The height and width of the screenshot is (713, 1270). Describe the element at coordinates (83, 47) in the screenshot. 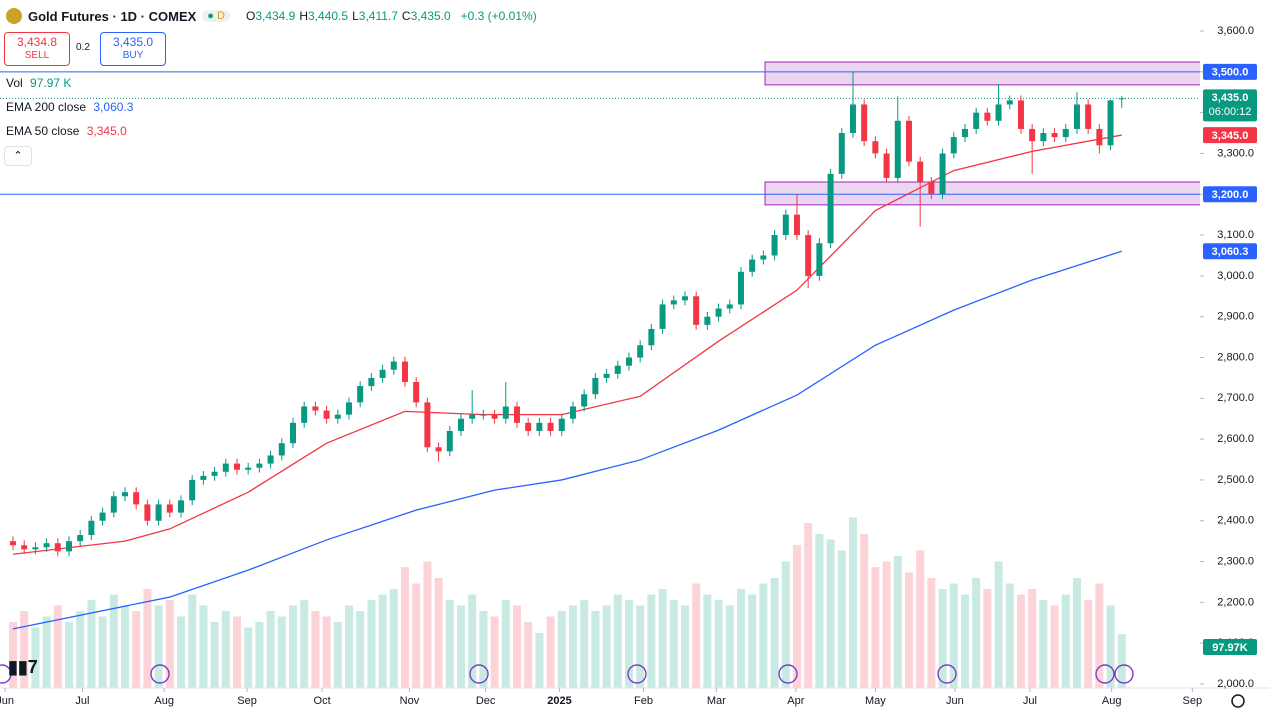

I see `spread: 0.2` at that location.